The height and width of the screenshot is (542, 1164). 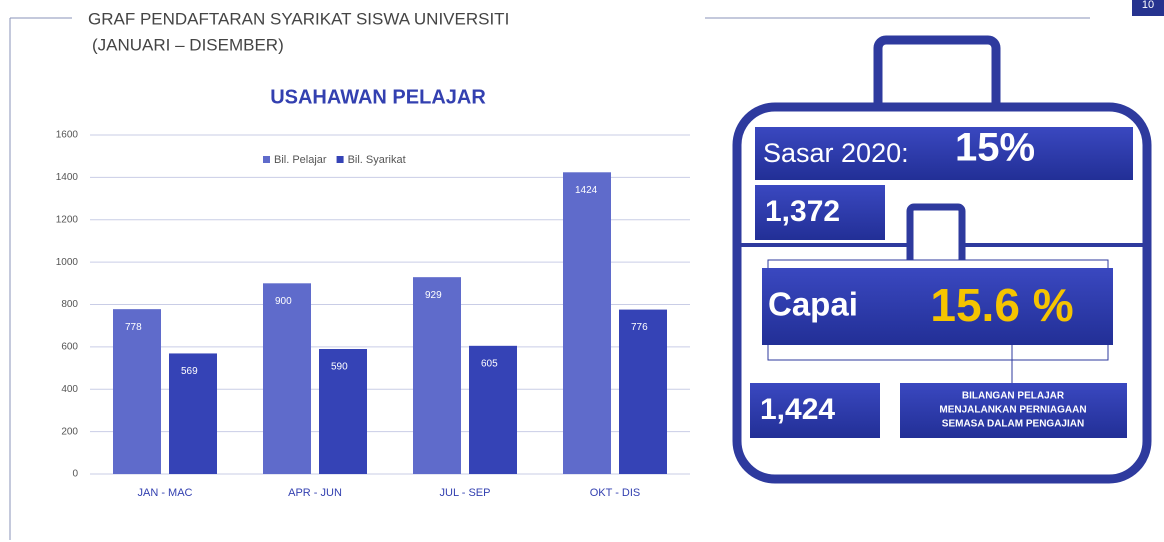 What do you see at coordinates (188, 44) in the screenshot?
I see `header-subtitle: (JANUARI – DISEMBER)` at bounding box center [188, 44].